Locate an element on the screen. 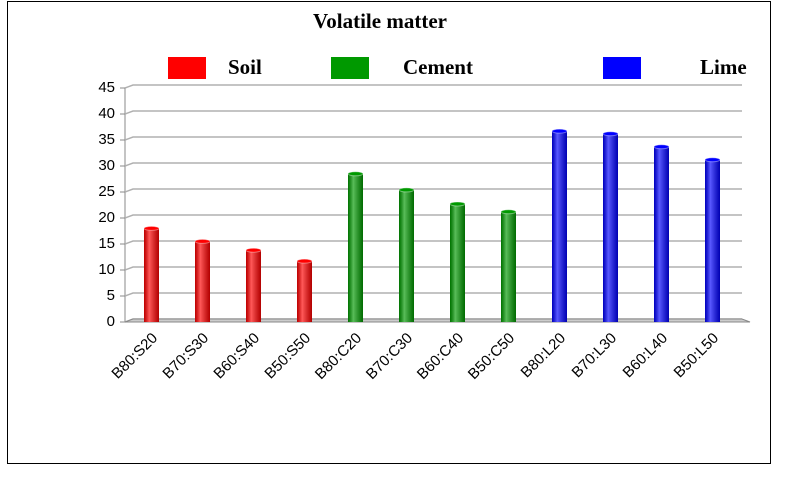 Image resolution: width=787 pixels, height=483 pixels. legend-label: Soil is located at coordinates (245, 67).